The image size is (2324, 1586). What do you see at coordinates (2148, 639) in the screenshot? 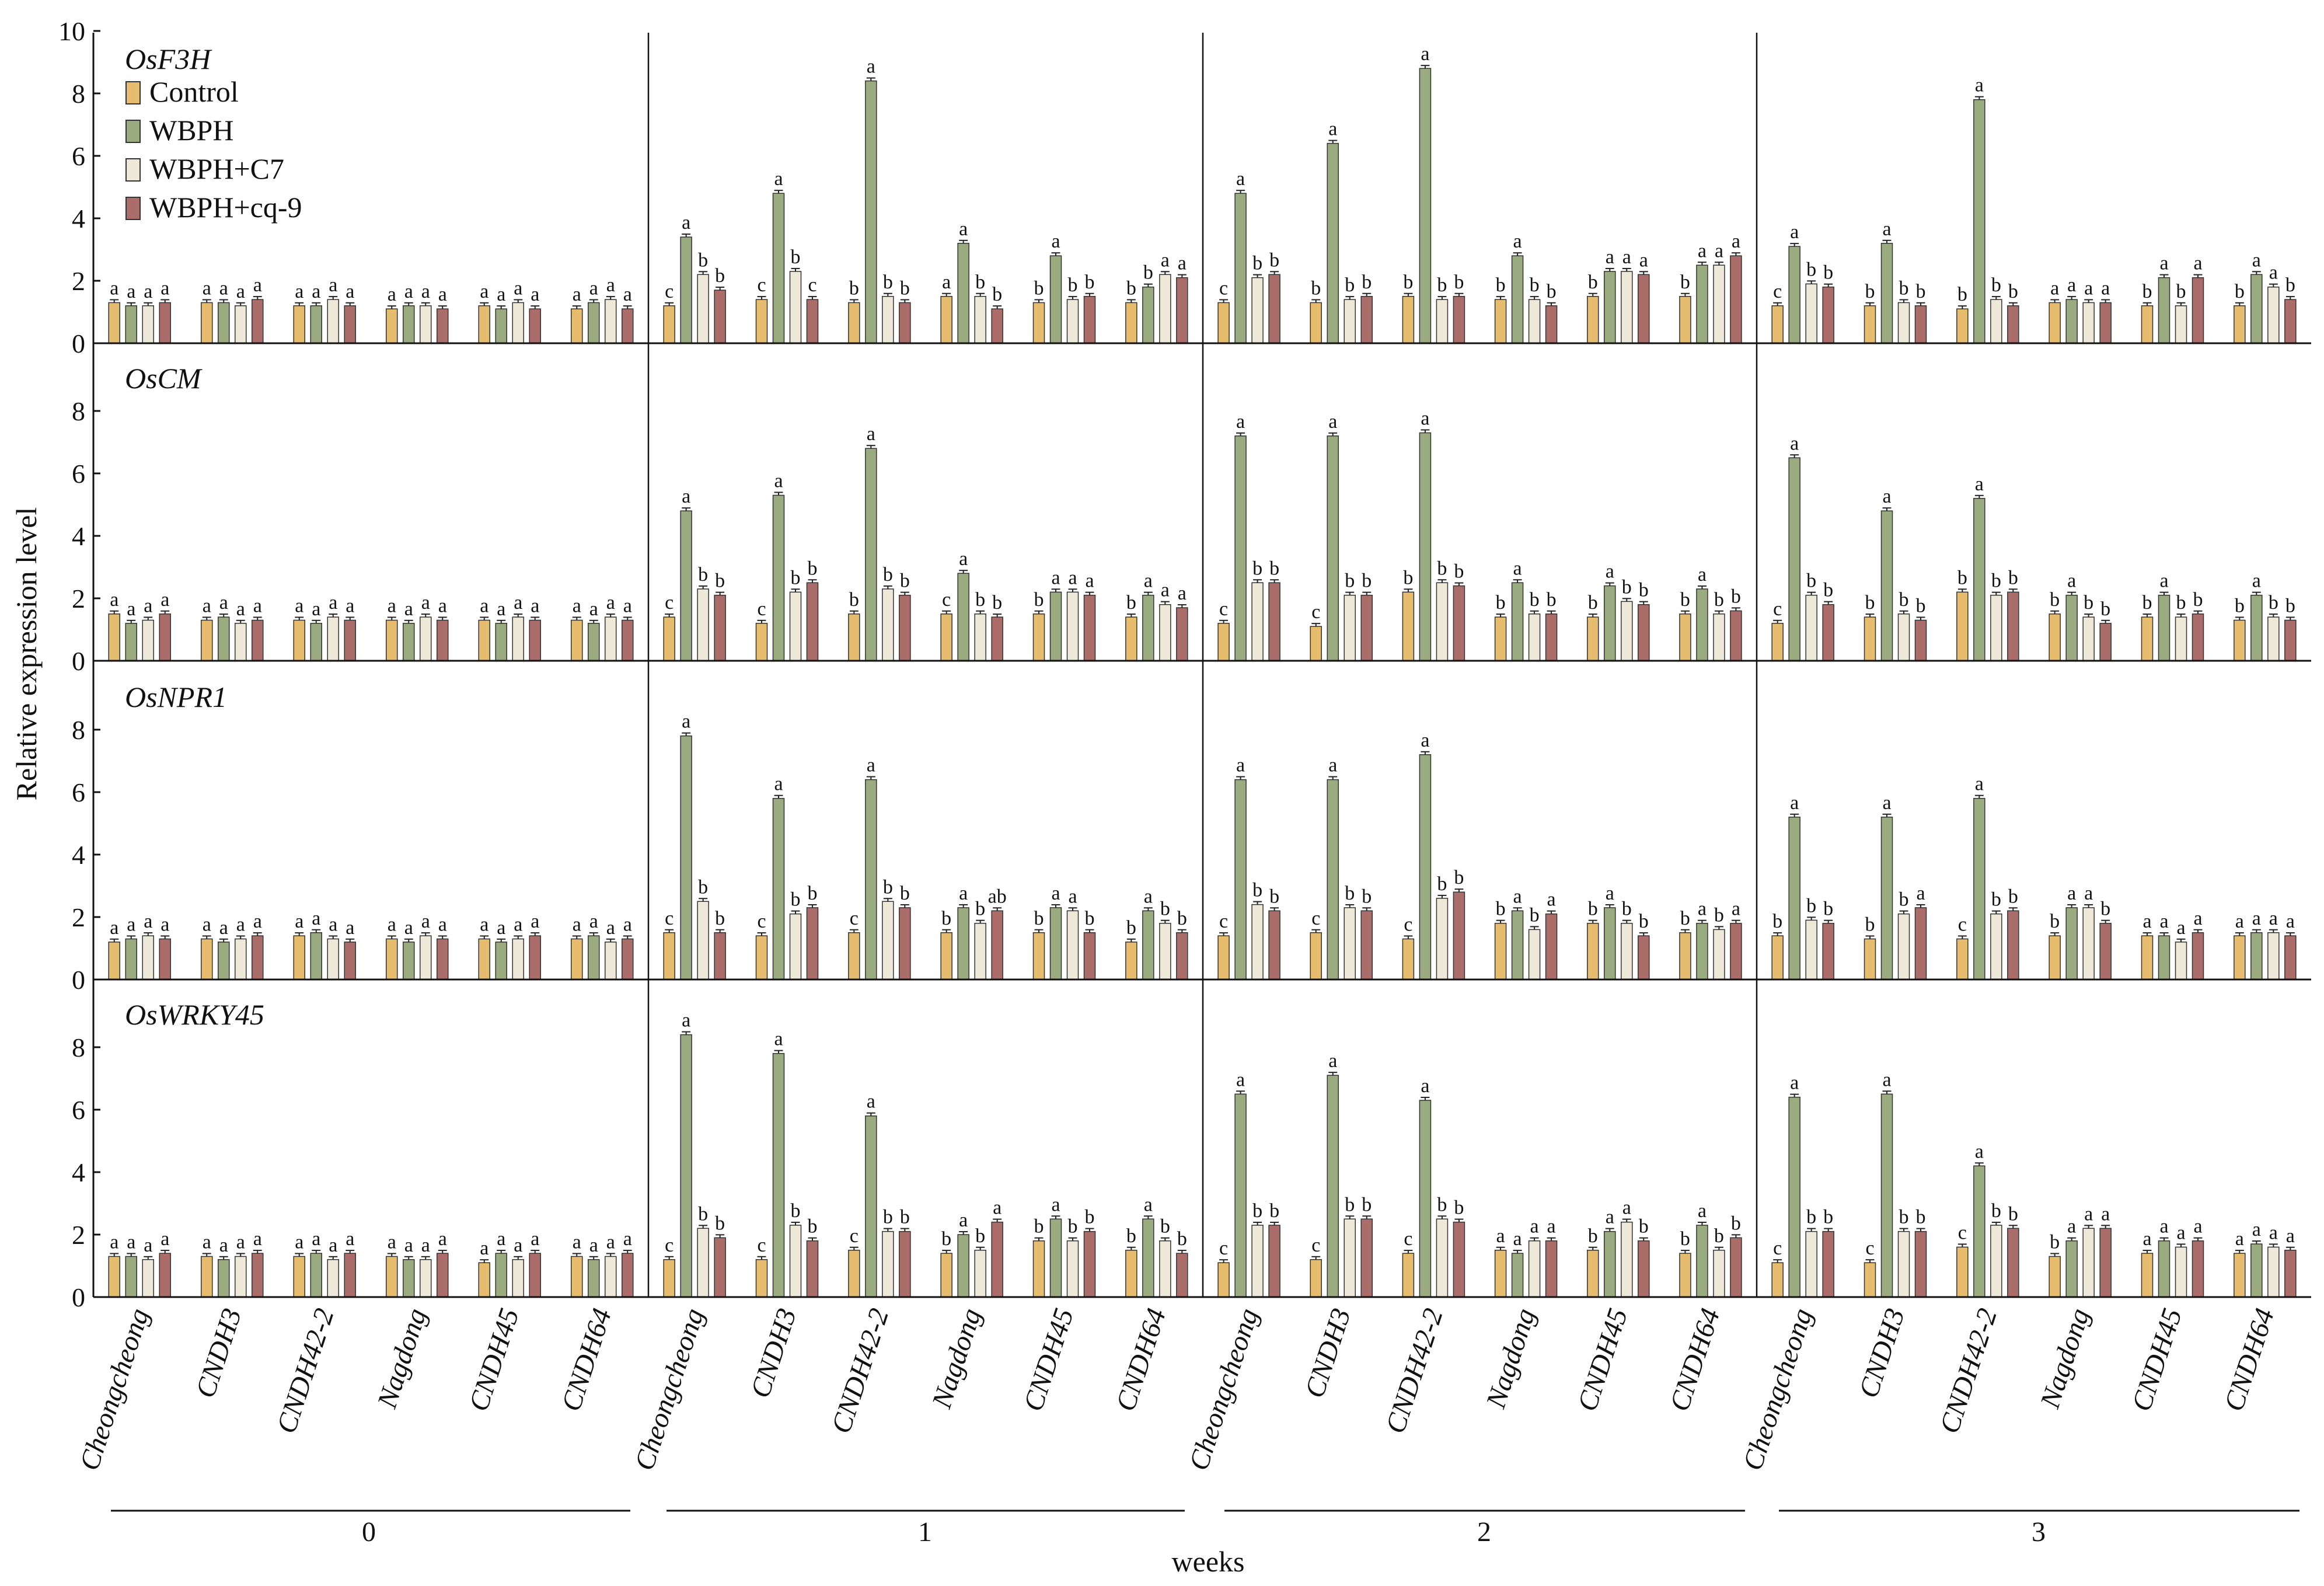
I see `bar-oscm-w3-cndh45-control` at bounding box center [2148, 639].